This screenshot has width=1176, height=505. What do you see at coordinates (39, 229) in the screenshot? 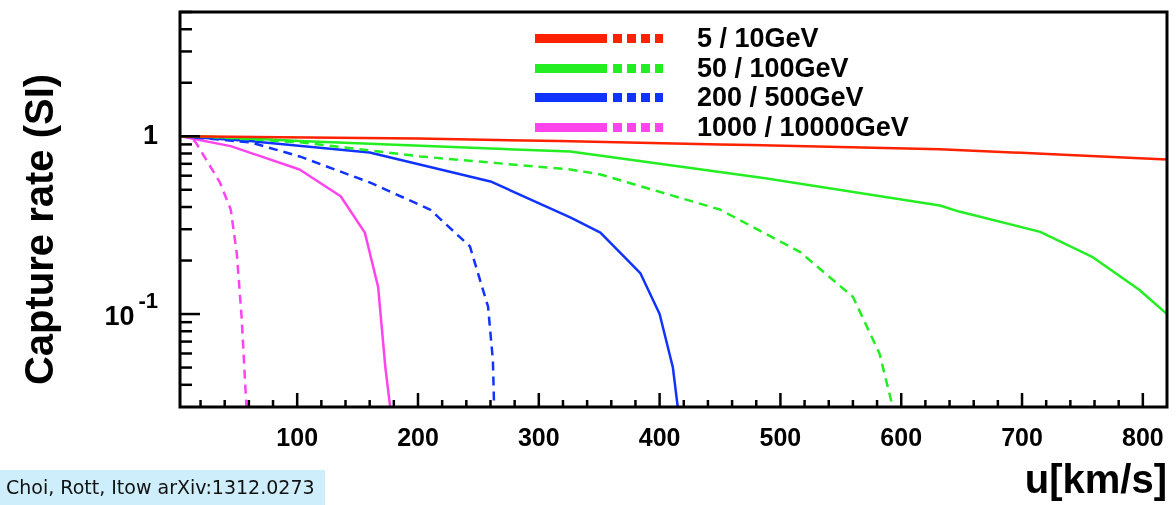
I see `y-axis-title: Capture rate (SI)` at bounding box center [39, 229].